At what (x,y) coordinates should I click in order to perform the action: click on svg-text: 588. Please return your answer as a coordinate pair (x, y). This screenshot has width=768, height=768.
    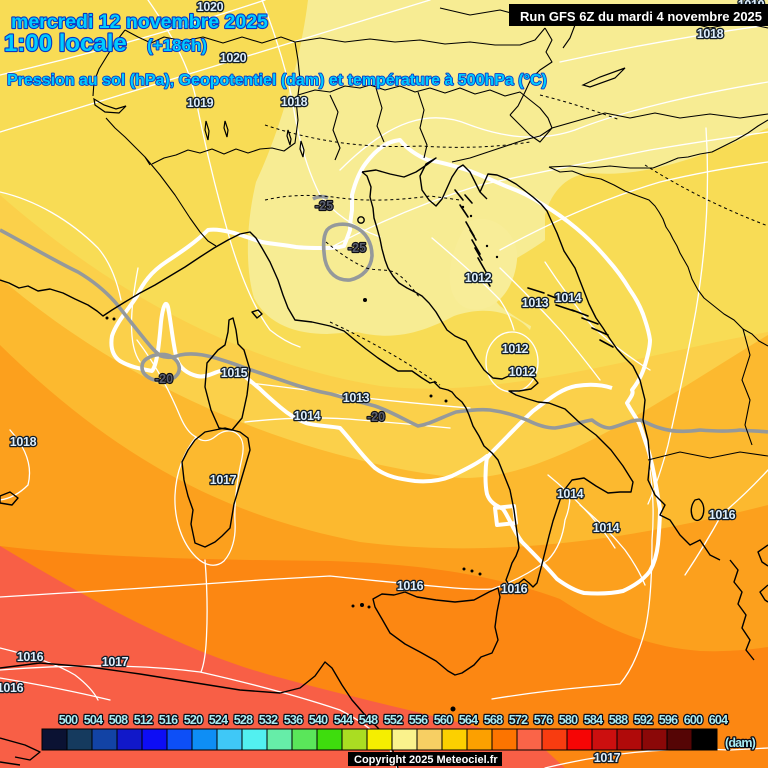
    Looking at the image, I should click on (618, 720).